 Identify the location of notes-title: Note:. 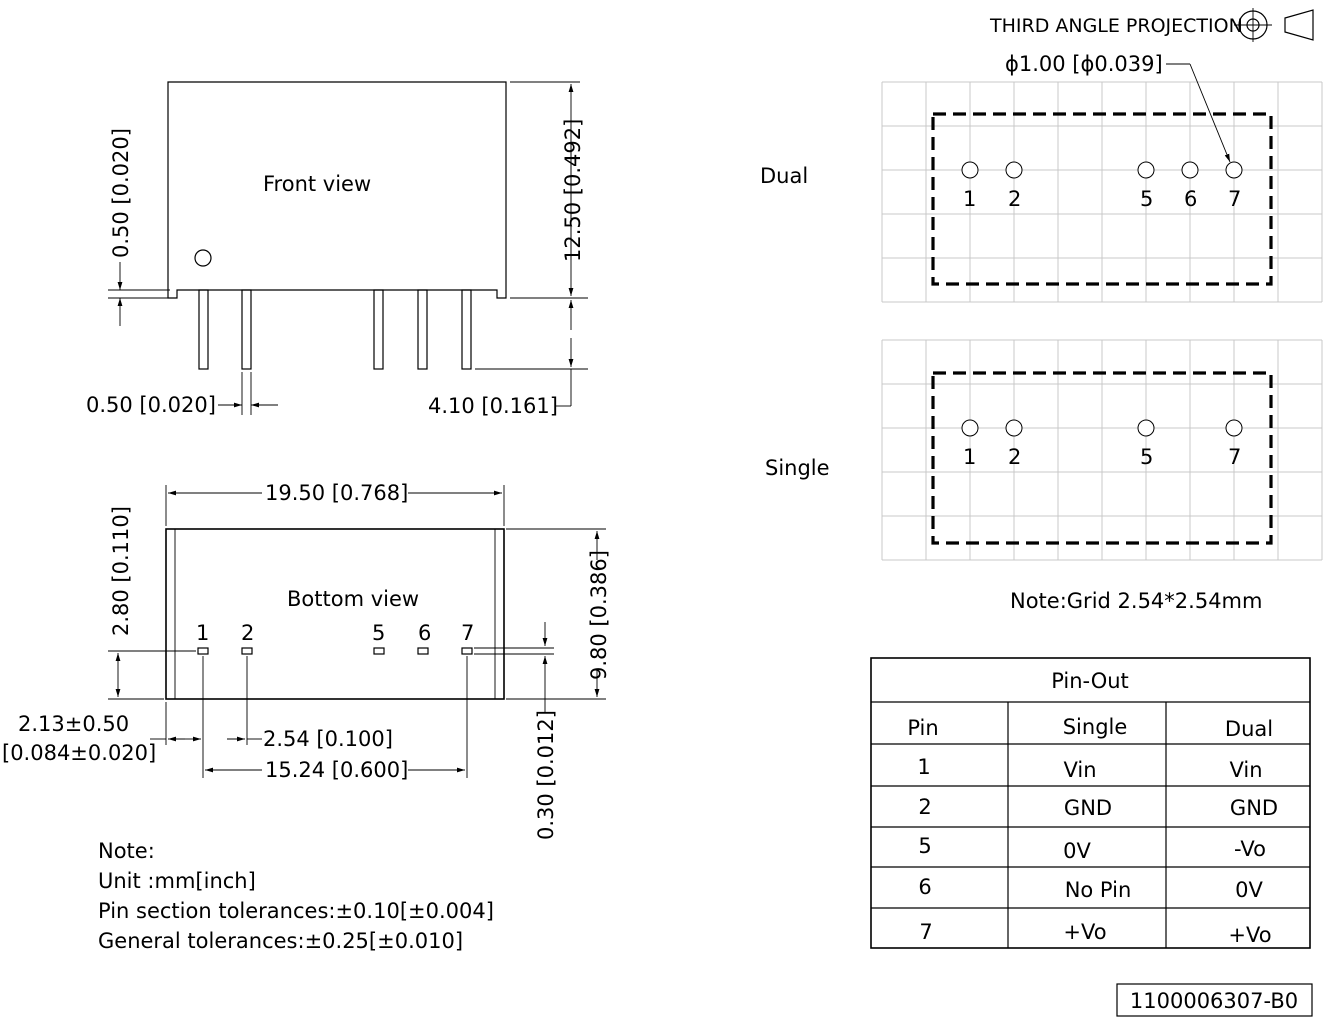
(126, 851).